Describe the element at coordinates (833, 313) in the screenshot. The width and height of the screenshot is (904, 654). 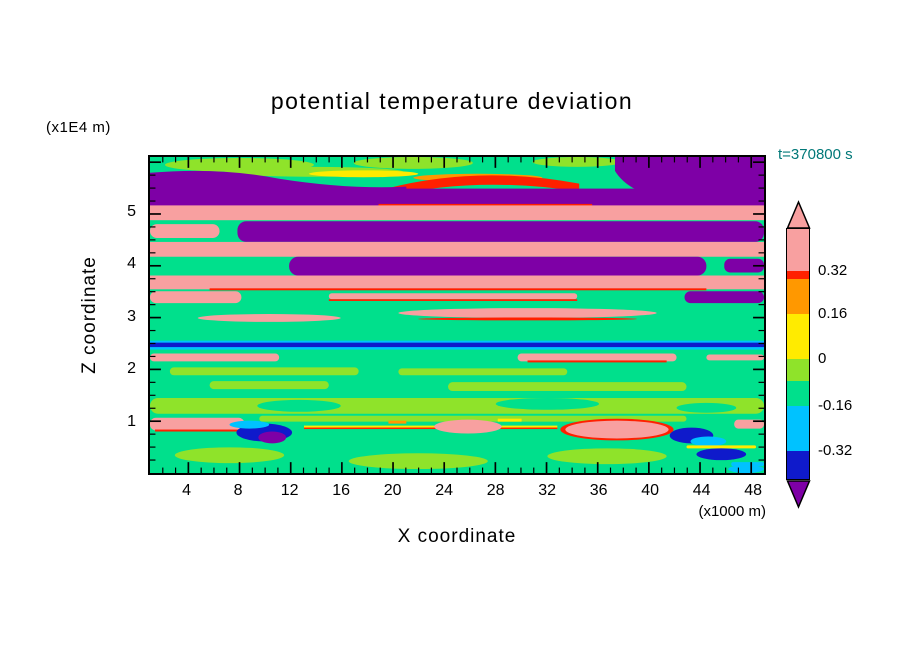
I see `colorbar-tick-label: 0.16` at that location.